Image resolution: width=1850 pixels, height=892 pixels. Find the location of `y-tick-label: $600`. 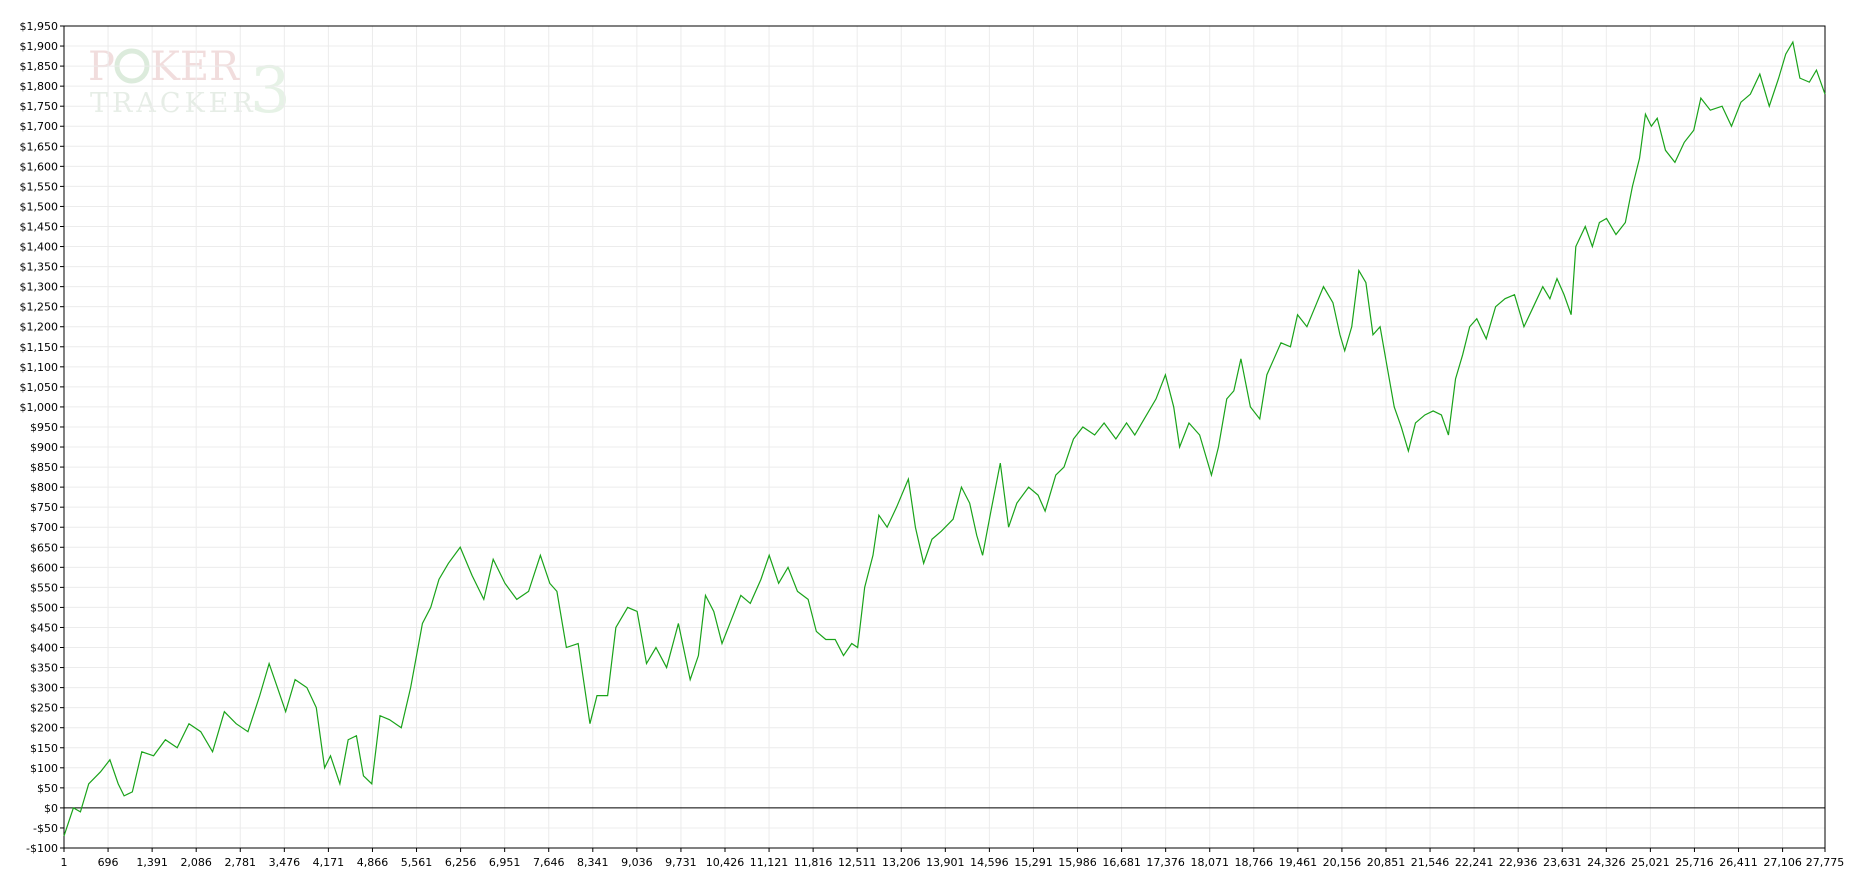

y-tick-label: $600 is located at coordinates (44, 567).